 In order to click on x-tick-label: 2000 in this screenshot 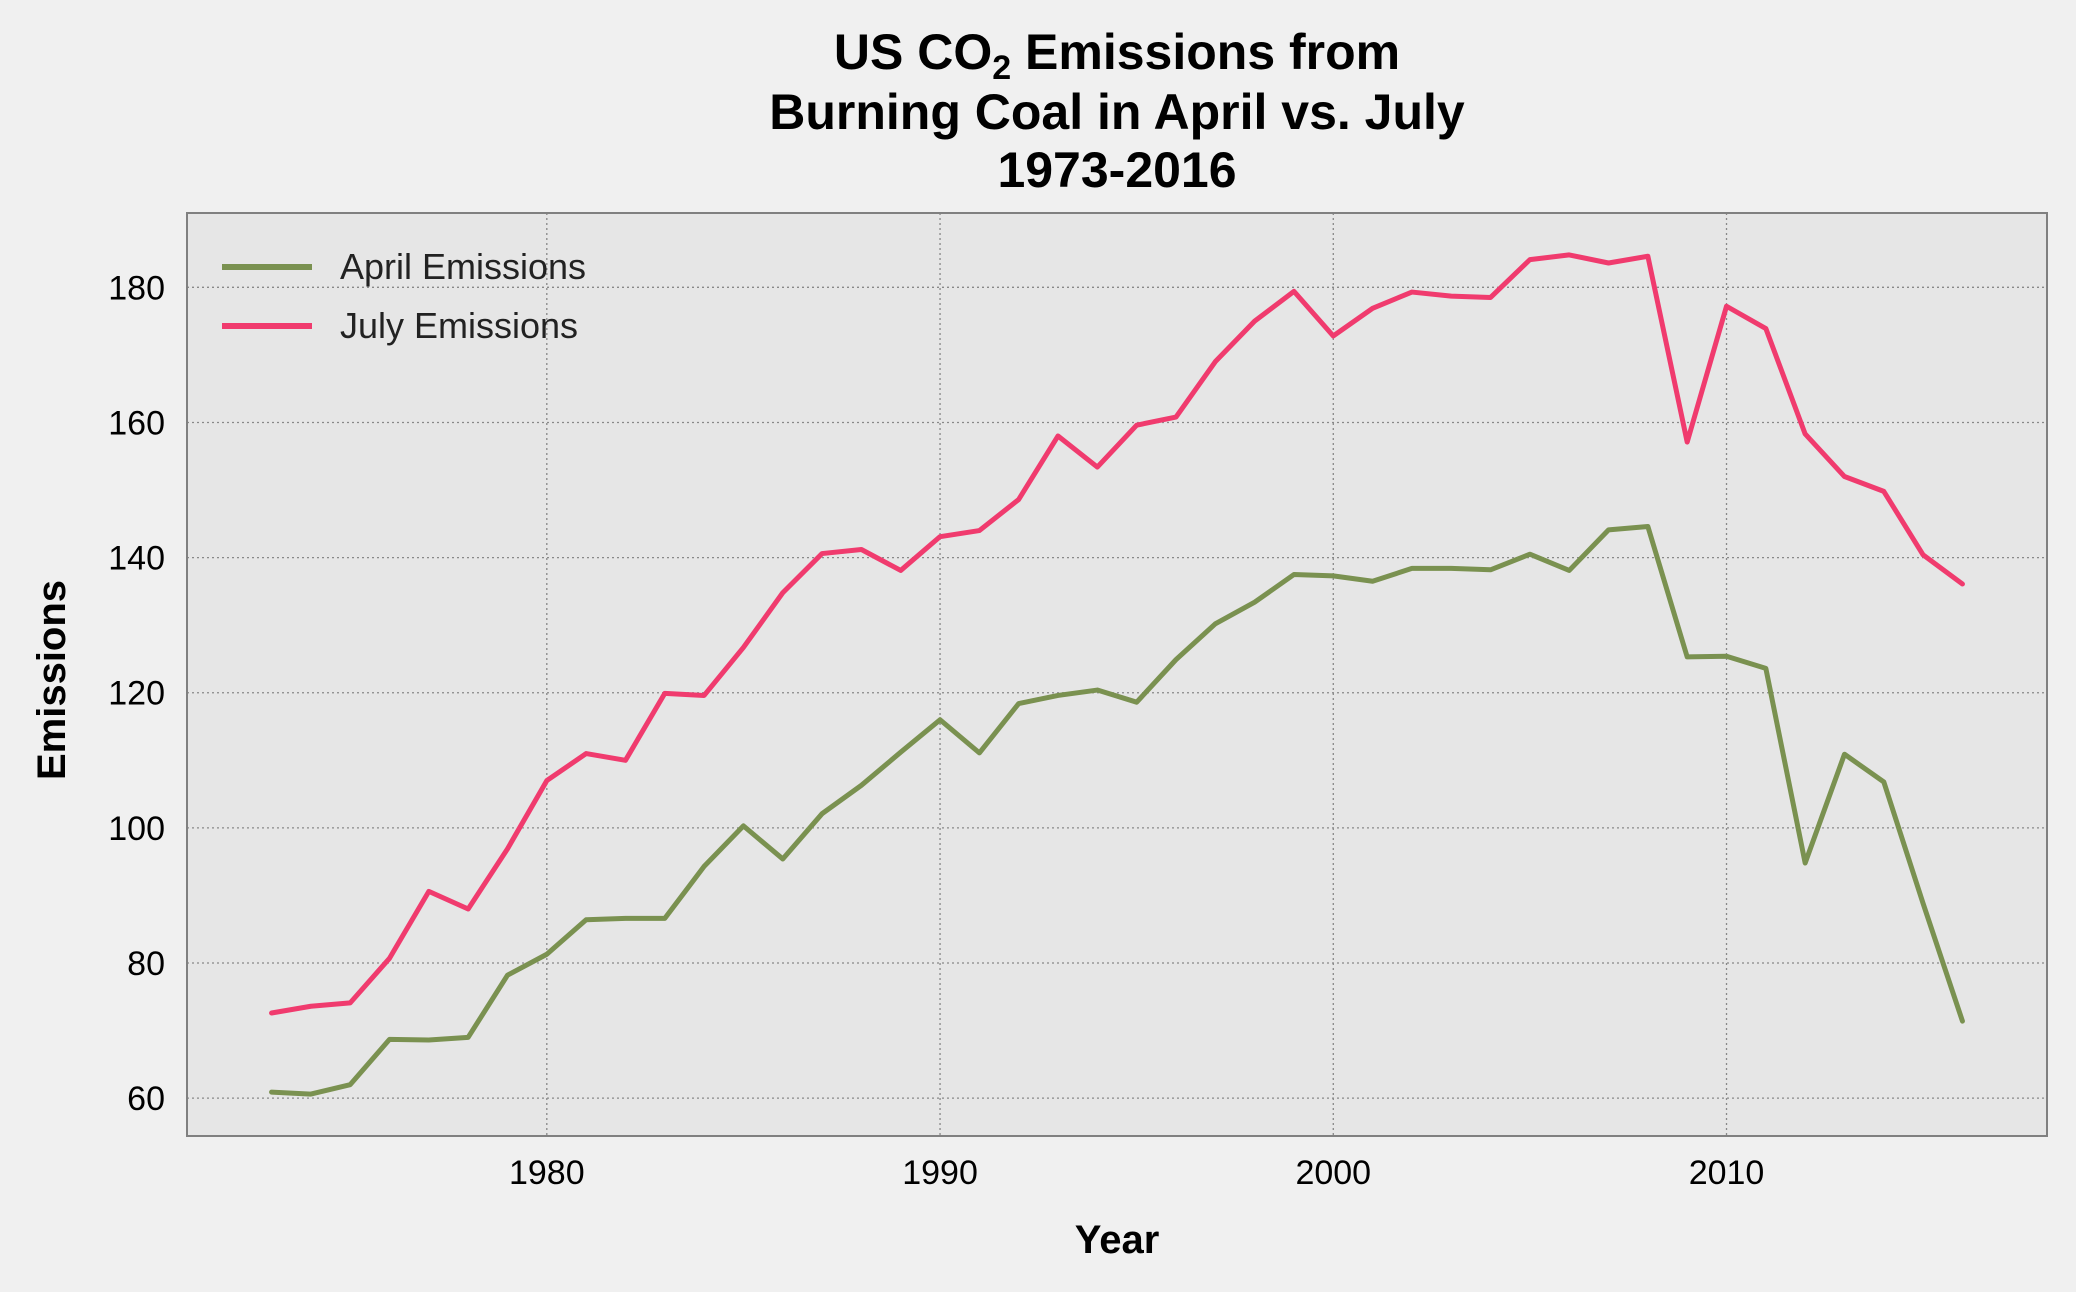, I will do `click(1333, 1173)`.